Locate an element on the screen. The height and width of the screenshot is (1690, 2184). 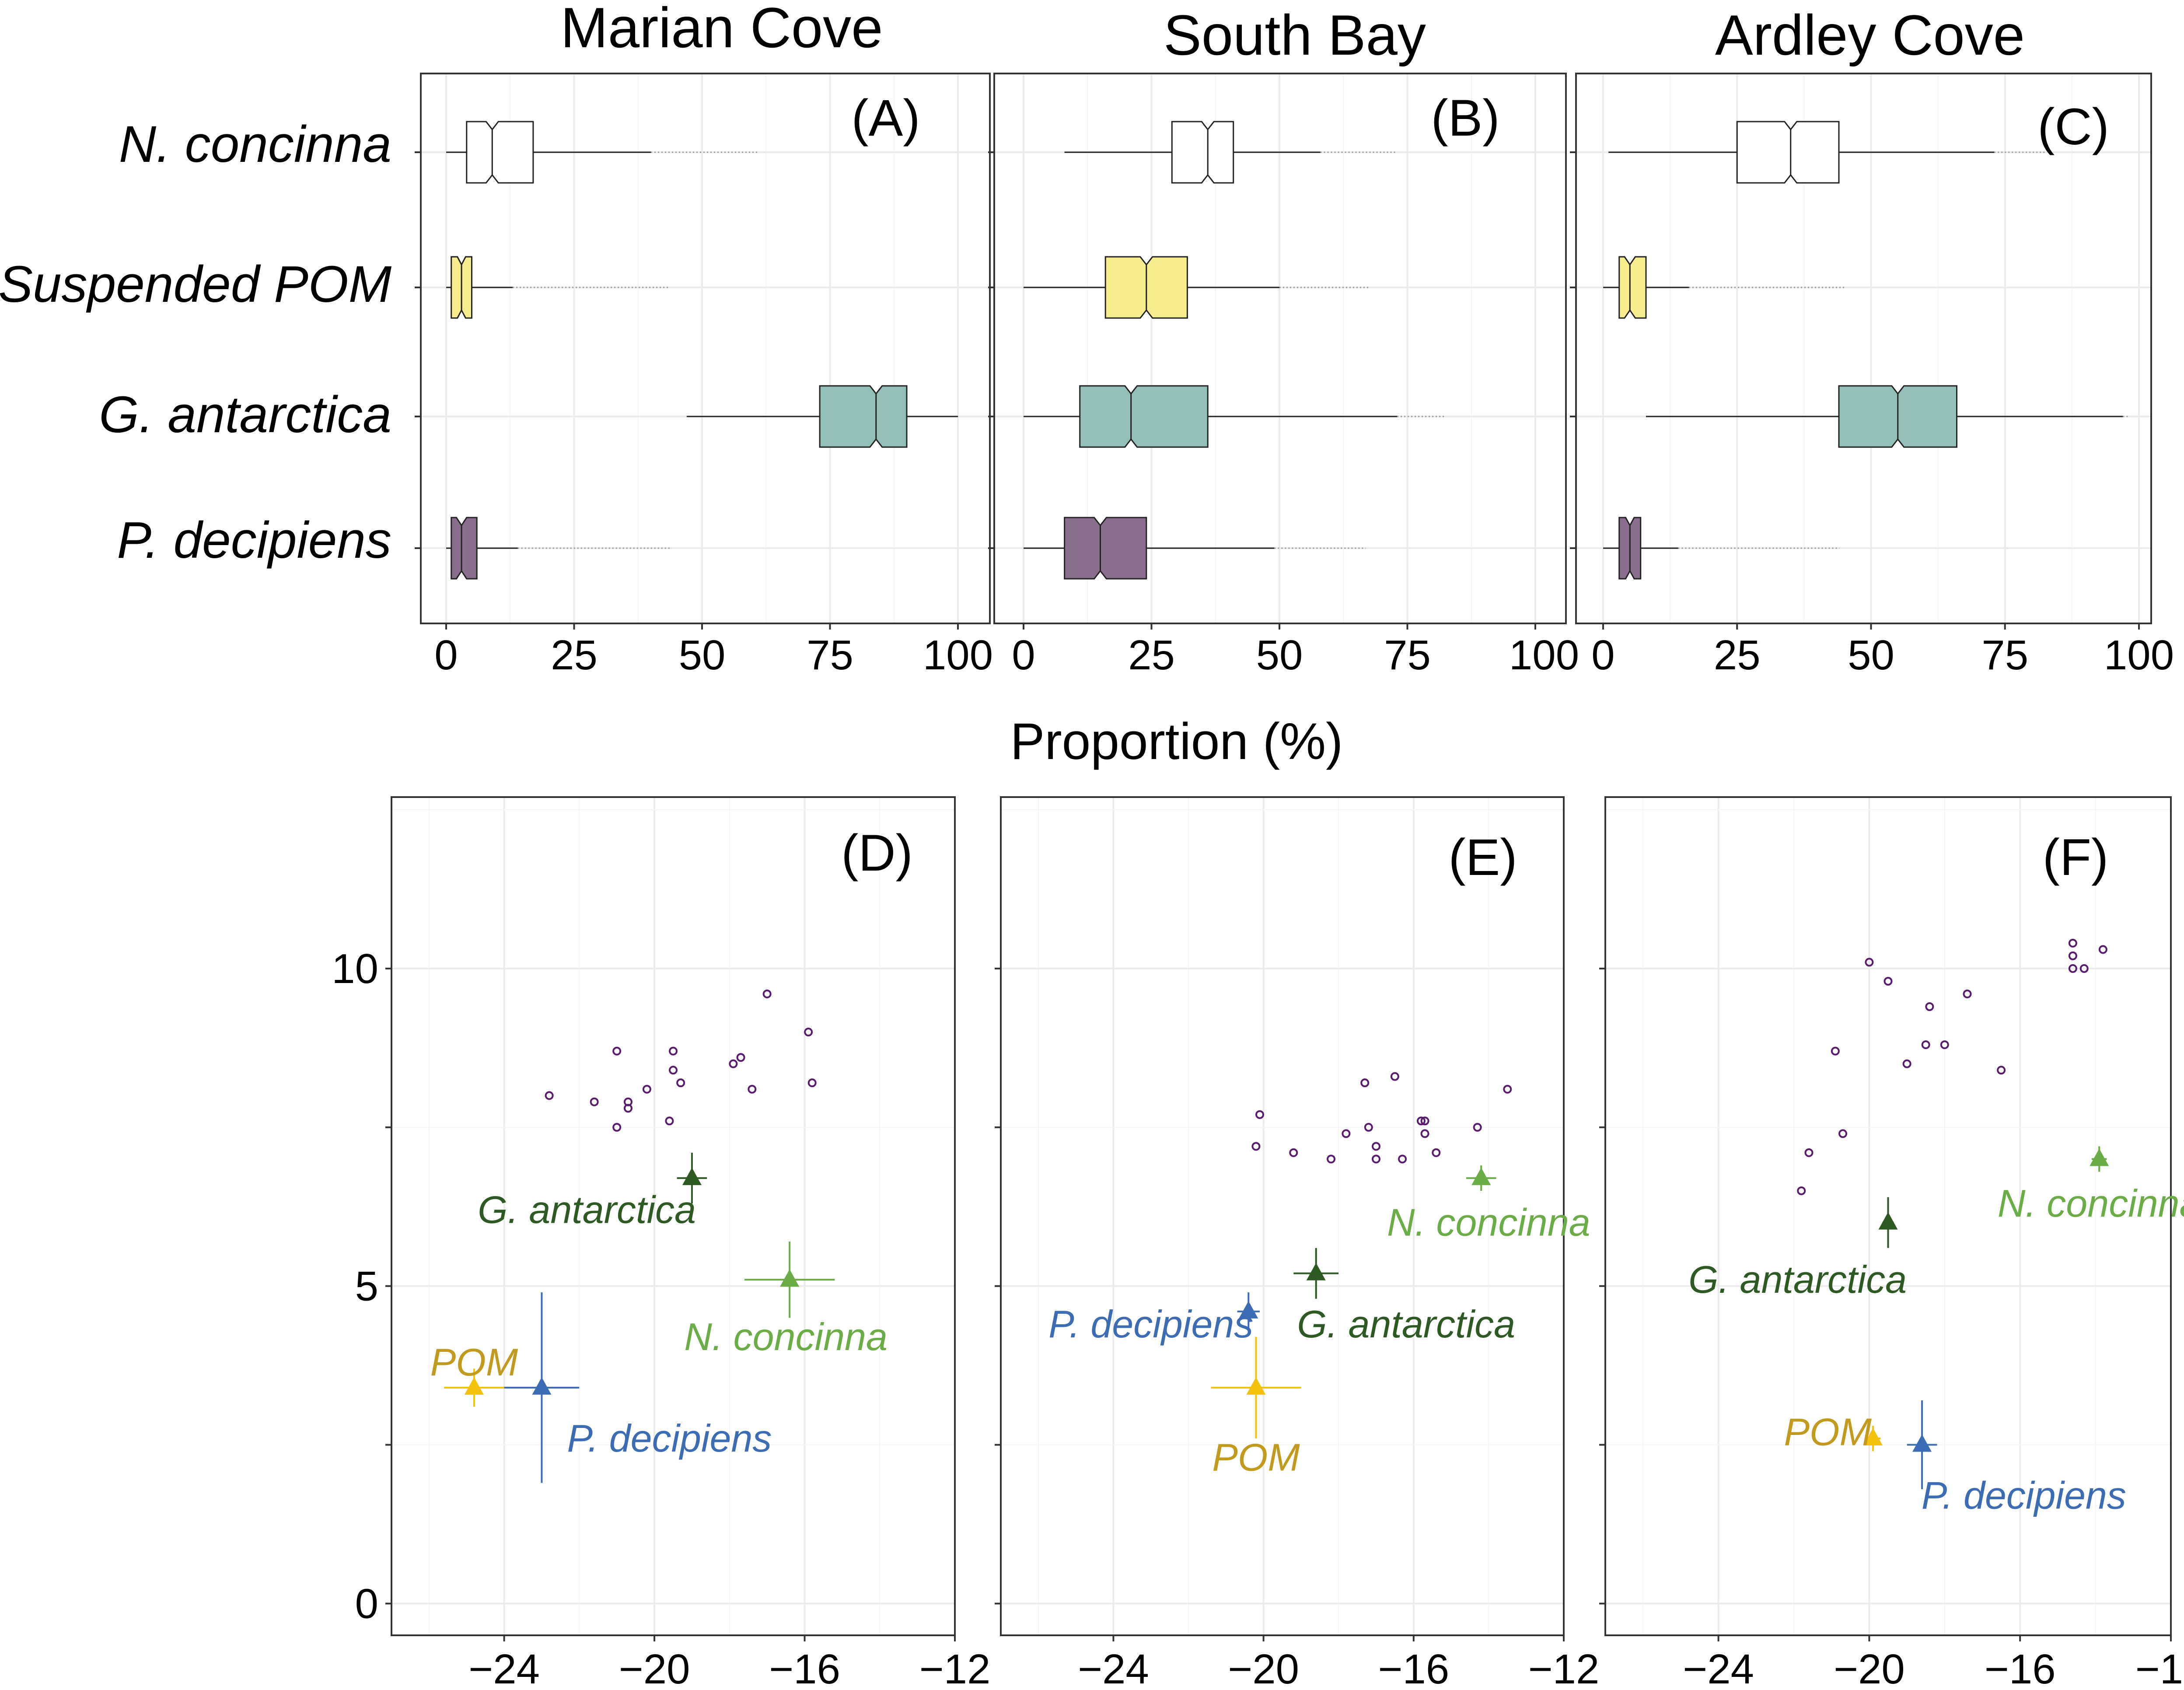
category-label-p-decipiens: P. decipiens is located at coordinates (254, 540).